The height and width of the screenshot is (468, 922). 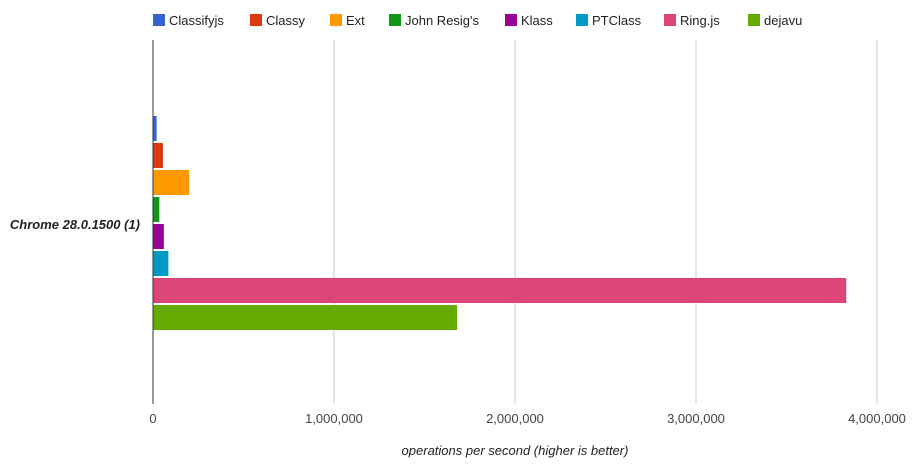 I want to click on legend-label: dejavu, so click(x=783, y=20).